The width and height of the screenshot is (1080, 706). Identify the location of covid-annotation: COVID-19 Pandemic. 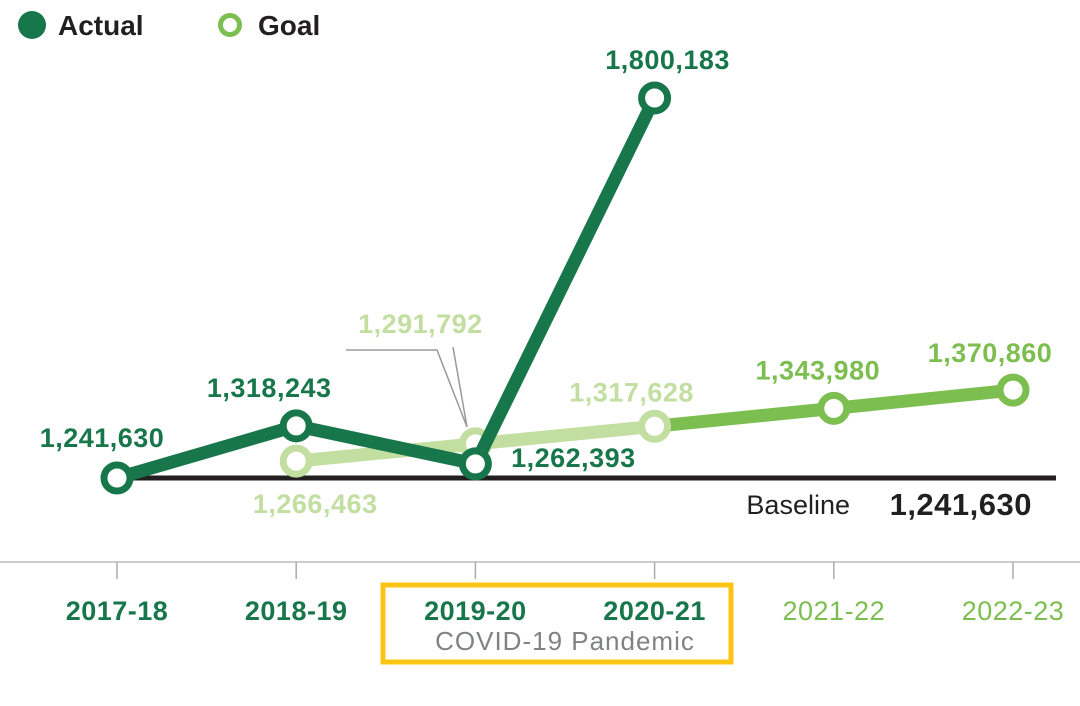
(557, 623).